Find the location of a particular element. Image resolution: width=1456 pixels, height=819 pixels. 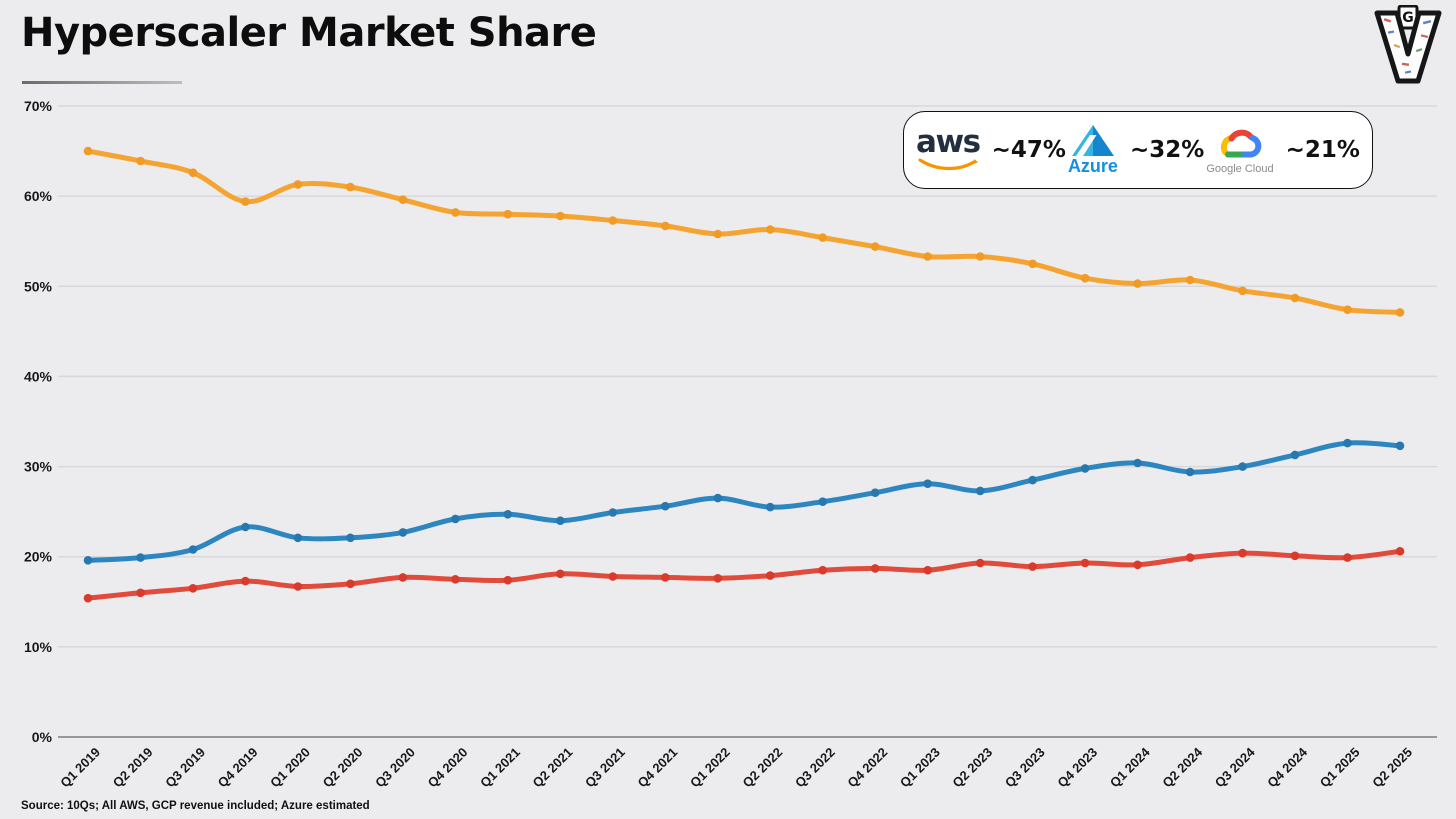

y-tick-label: 0% is located at coordinates (42, 737).